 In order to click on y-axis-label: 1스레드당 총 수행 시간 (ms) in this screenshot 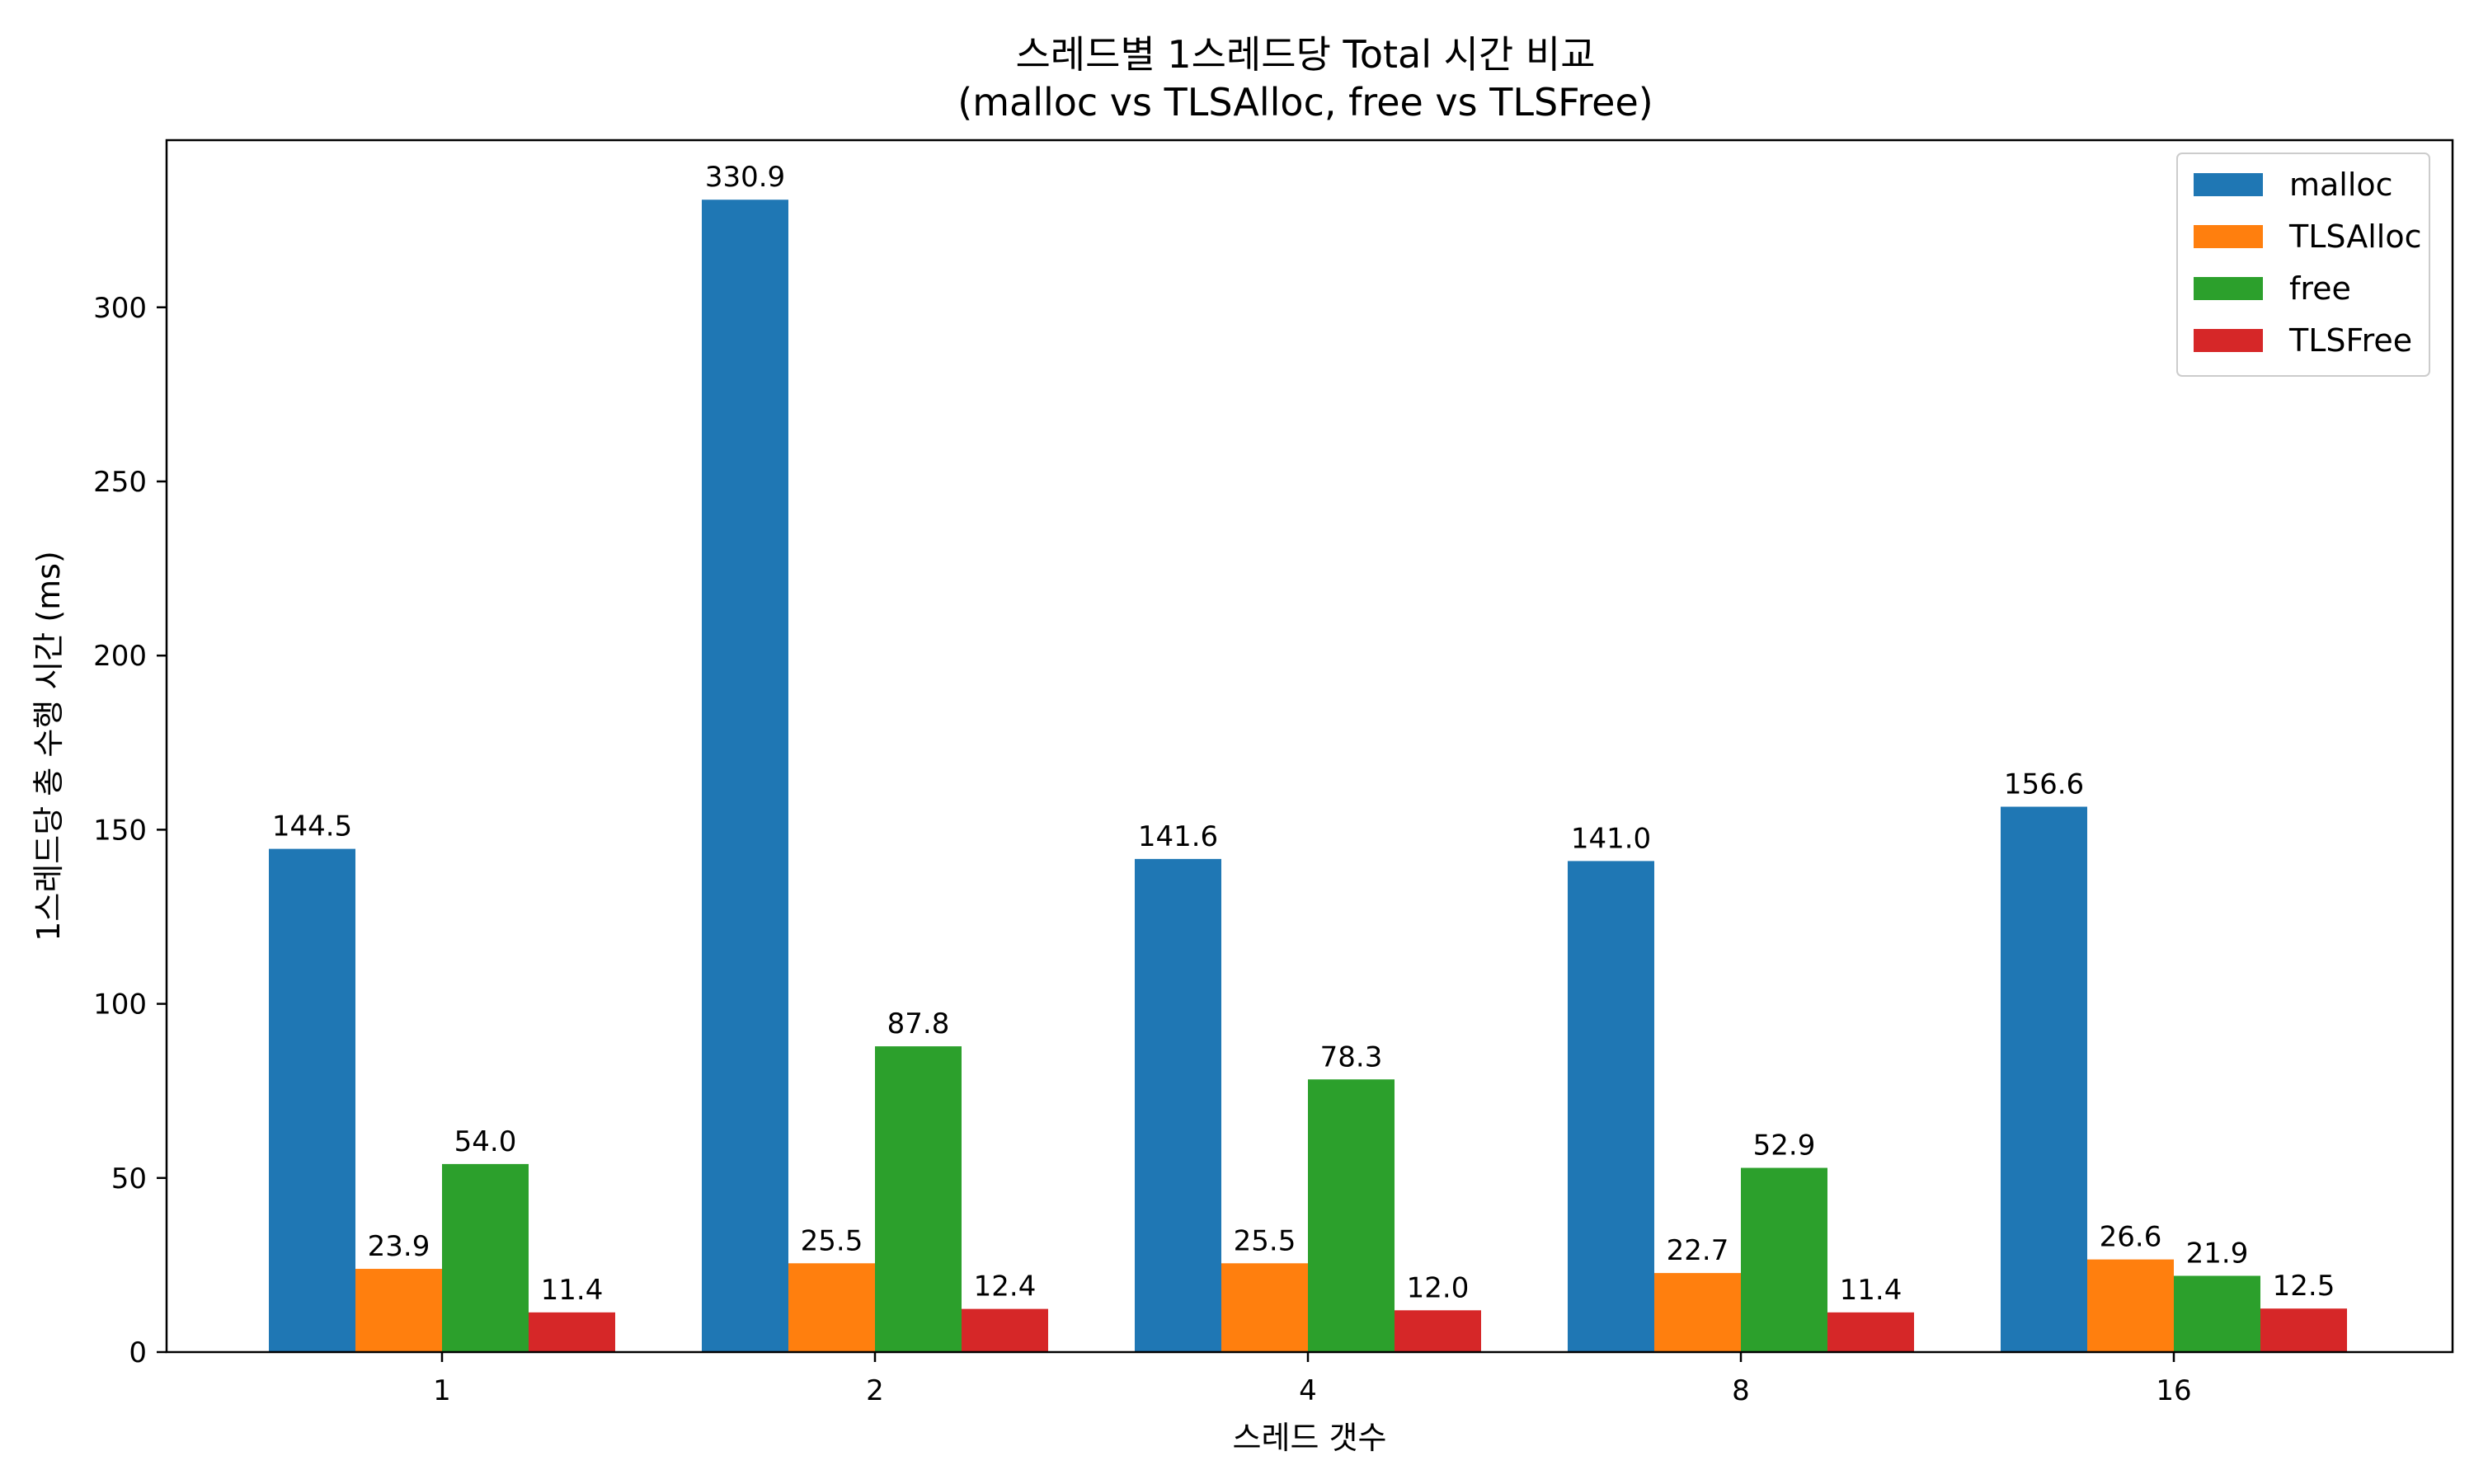, I will do `click(49, 746)`.